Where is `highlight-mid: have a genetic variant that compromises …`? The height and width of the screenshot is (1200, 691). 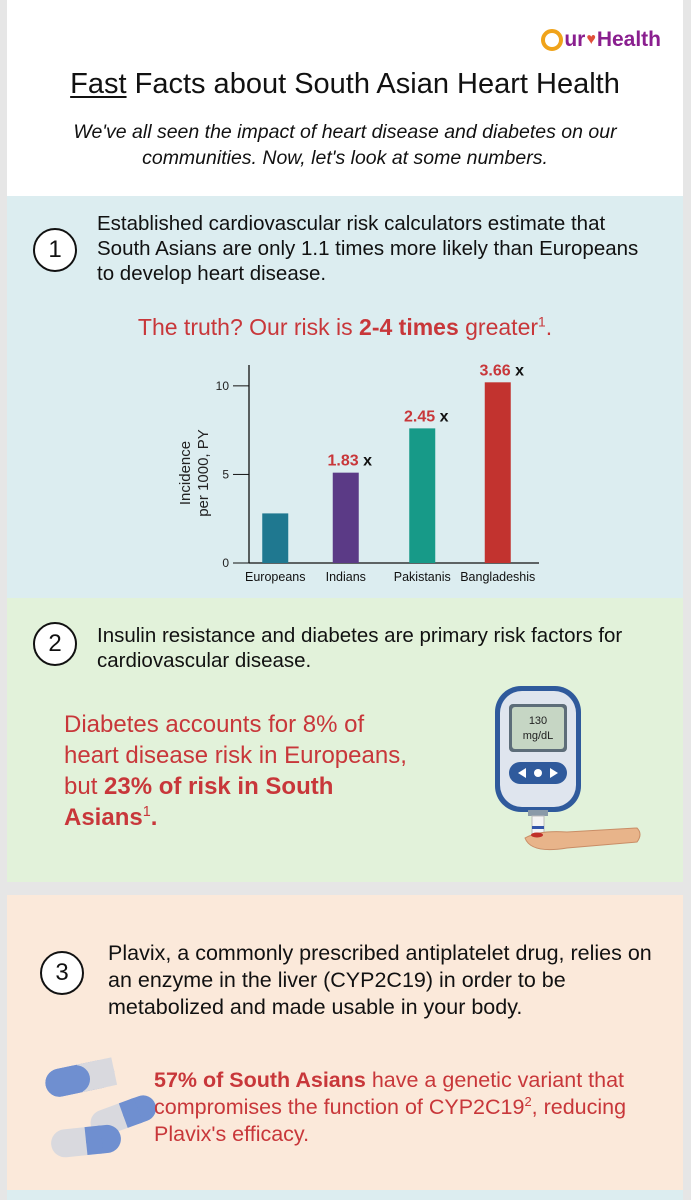 highlight-mid: have a genetic variant that compromises … is located at coordinates (389, 1093).